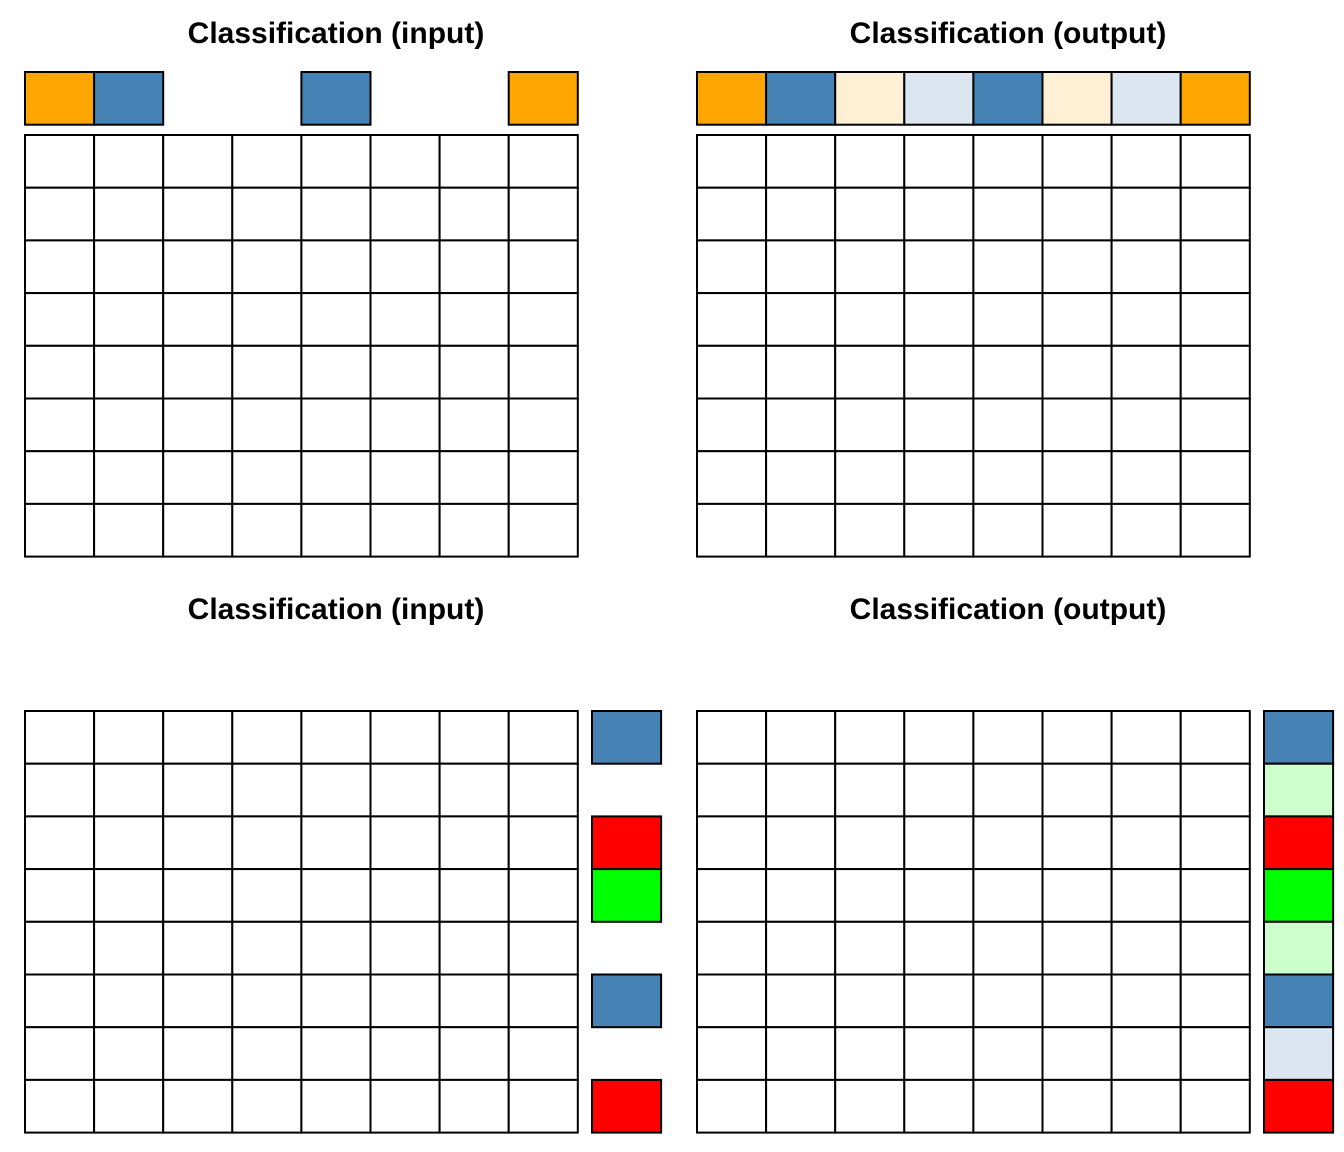 The image size is (1344, 1152). I want to click on class-label-cell-green, so click(627, 895).